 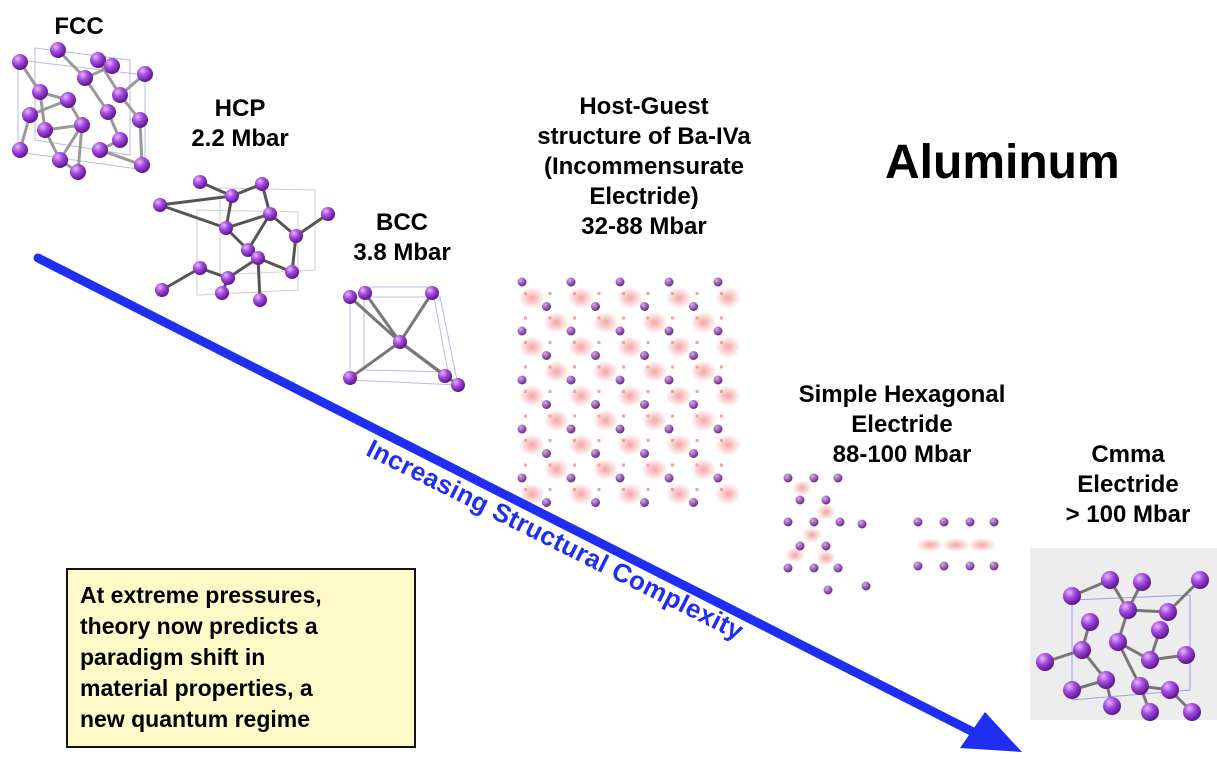 I want to click on fcc-structure, so click(x=82, y=111).